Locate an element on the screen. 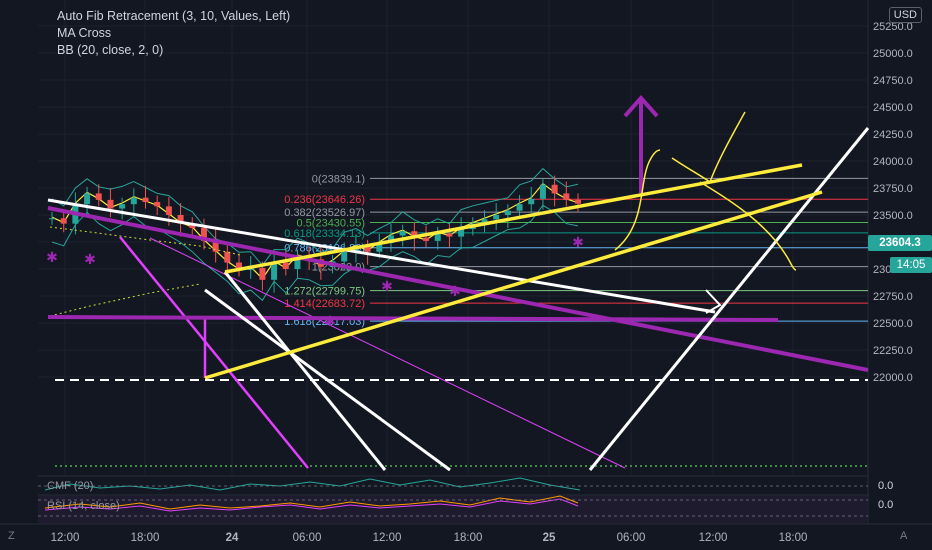 This screenshot has height=550, width=932. rsi-axis-value: 0.0 is located at coordinates (886, 505).